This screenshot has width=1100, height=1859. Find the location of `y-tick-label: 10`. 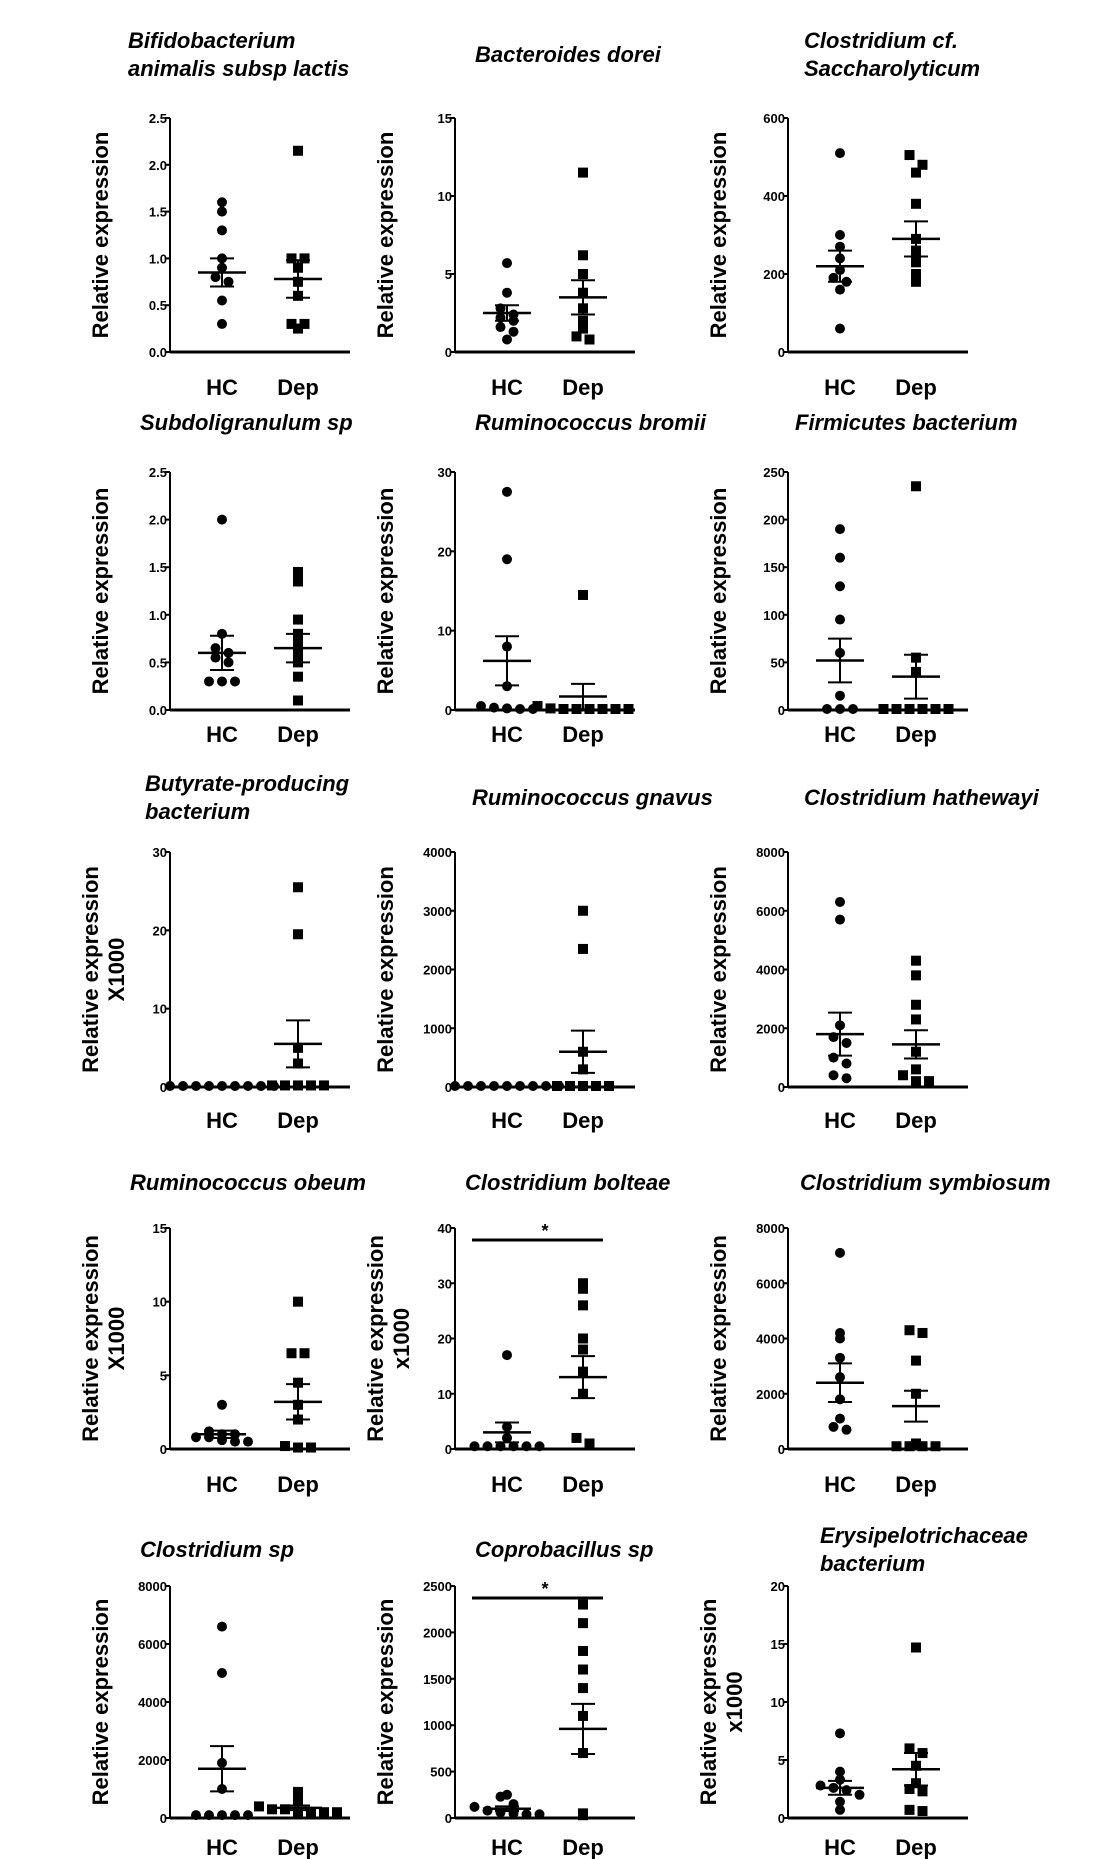

y-tick-label: 10 is located at coordinates (160, 1302).